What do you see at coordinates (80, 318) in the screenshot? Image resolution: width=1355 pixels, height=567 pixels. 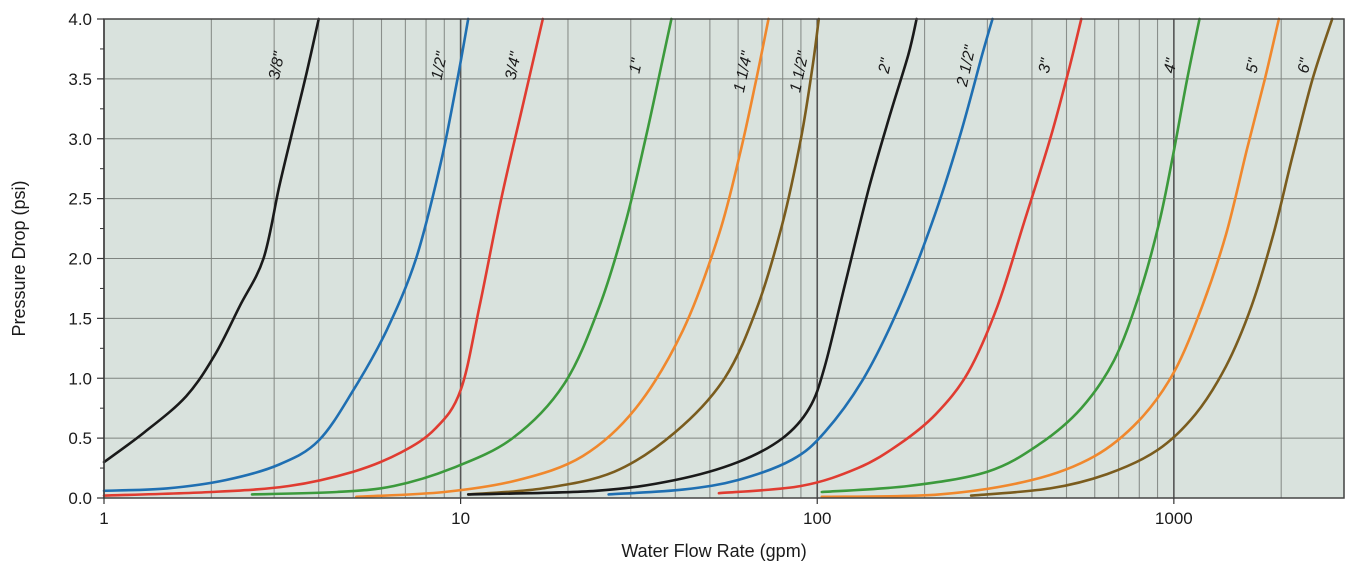 I see `y-tick-label: 1.5` at bounding box center [80, 318].